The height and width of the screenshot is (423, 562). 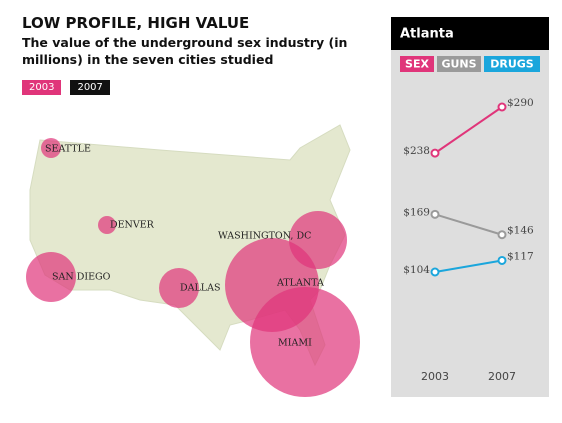 I want to click on panel-header, so click(x=470, y=33).